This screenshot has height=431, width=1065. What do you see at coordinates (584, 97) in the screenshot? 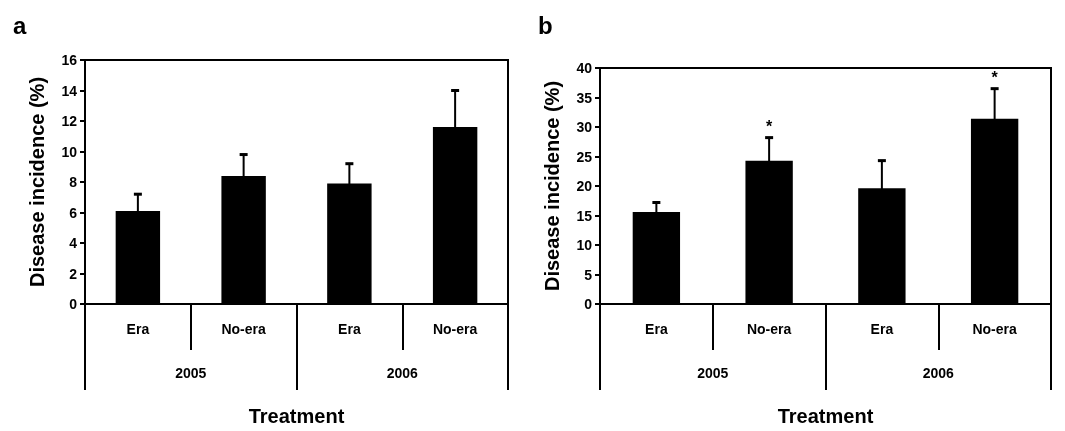
I see `y-tick-label: 35` at bounding box center [584, 97].